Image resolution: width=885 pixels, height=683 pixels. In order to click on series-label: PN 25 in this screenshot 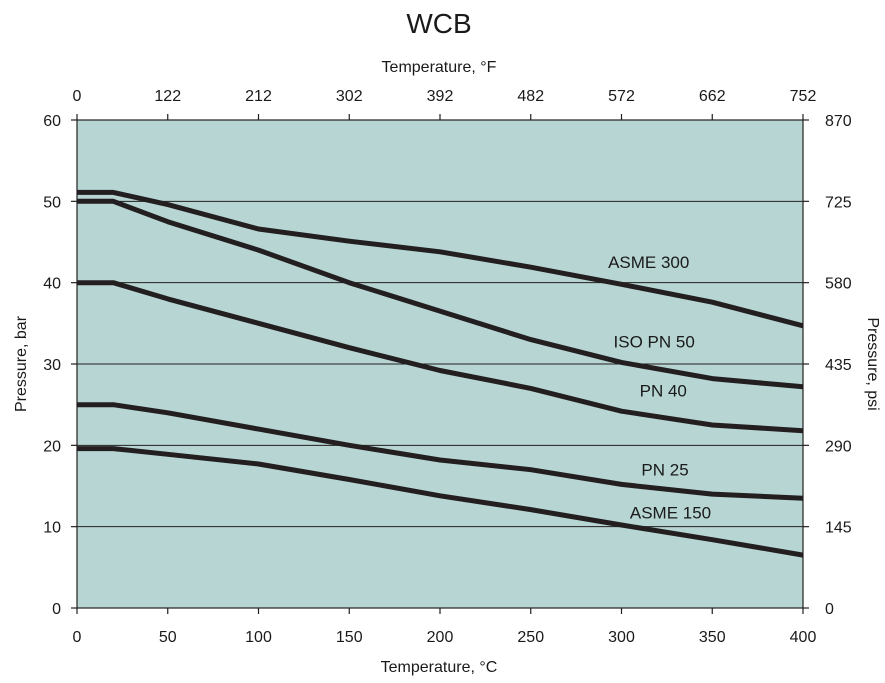, I will do `click(664, 469)`.